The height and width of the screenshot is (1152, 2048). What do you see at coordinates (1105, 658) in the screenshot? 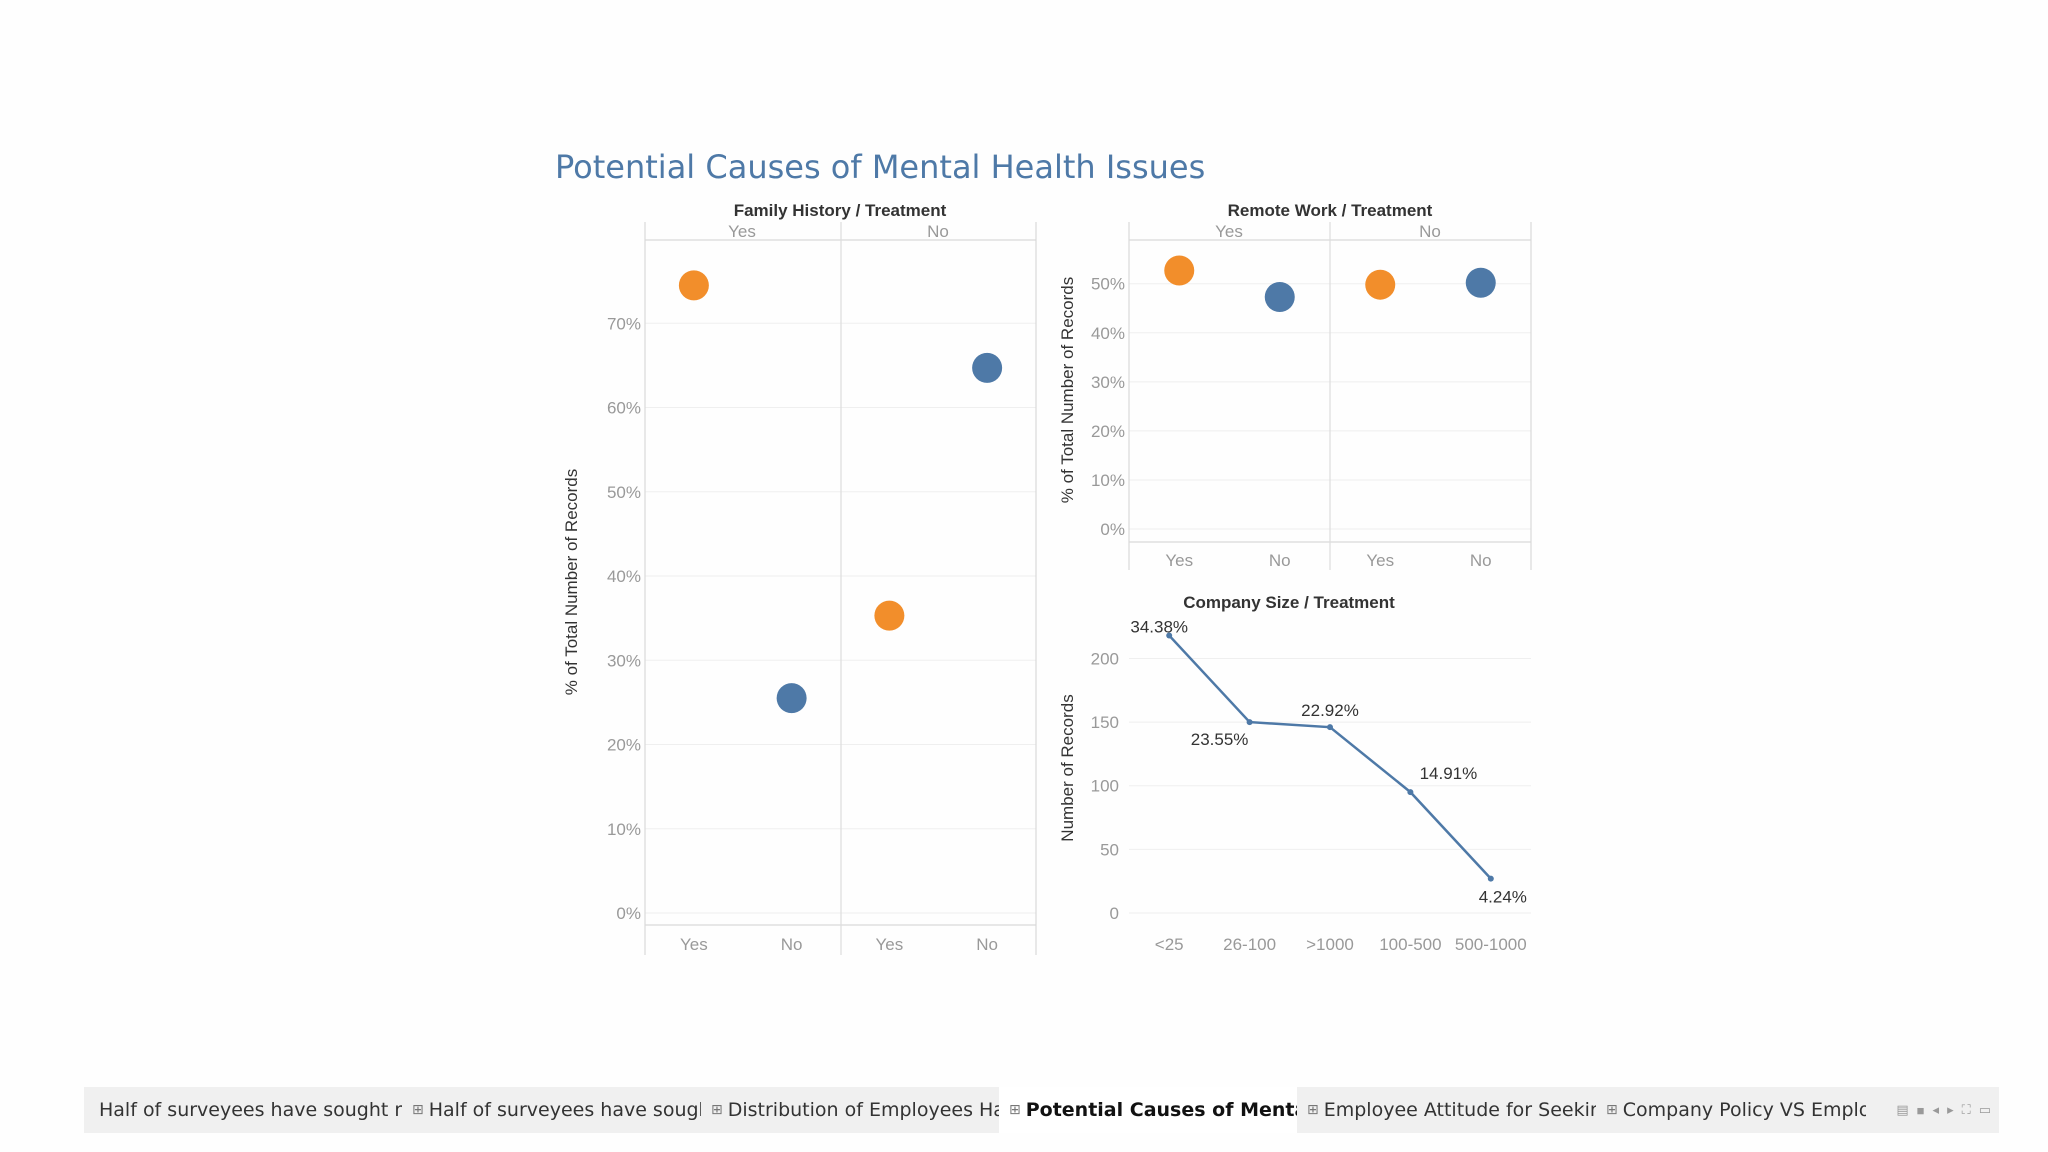
I see `company-size-y-tick: 200` at bounding box center [1105, 658].